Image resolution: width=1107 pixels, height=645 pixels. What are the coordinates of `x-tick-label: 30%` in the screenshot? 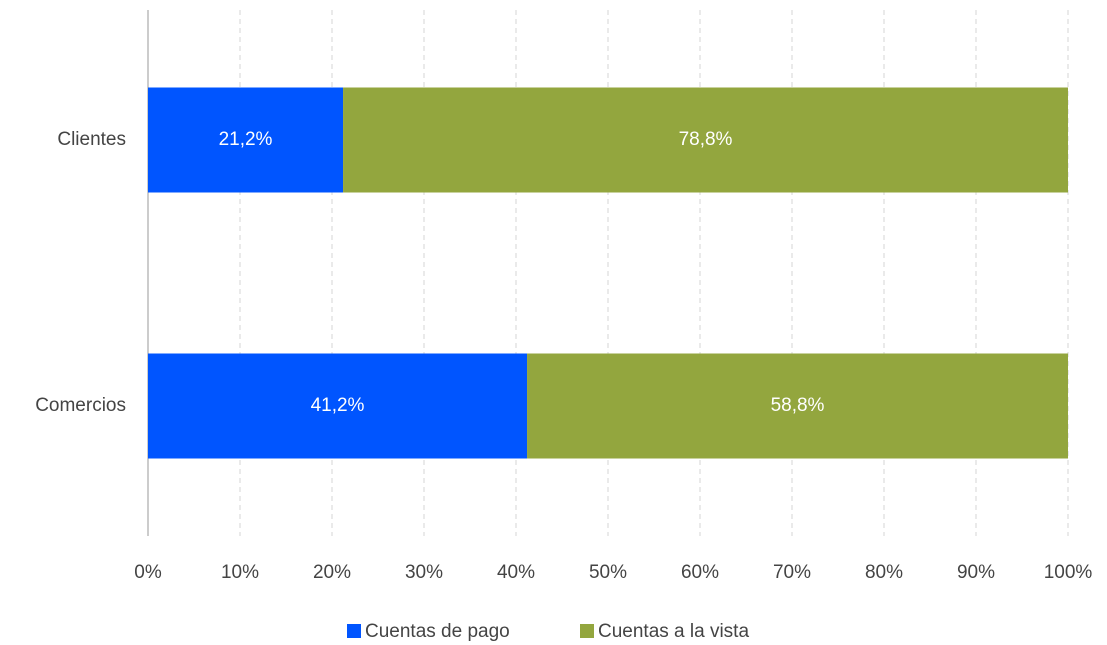 It's located at (424, 572).